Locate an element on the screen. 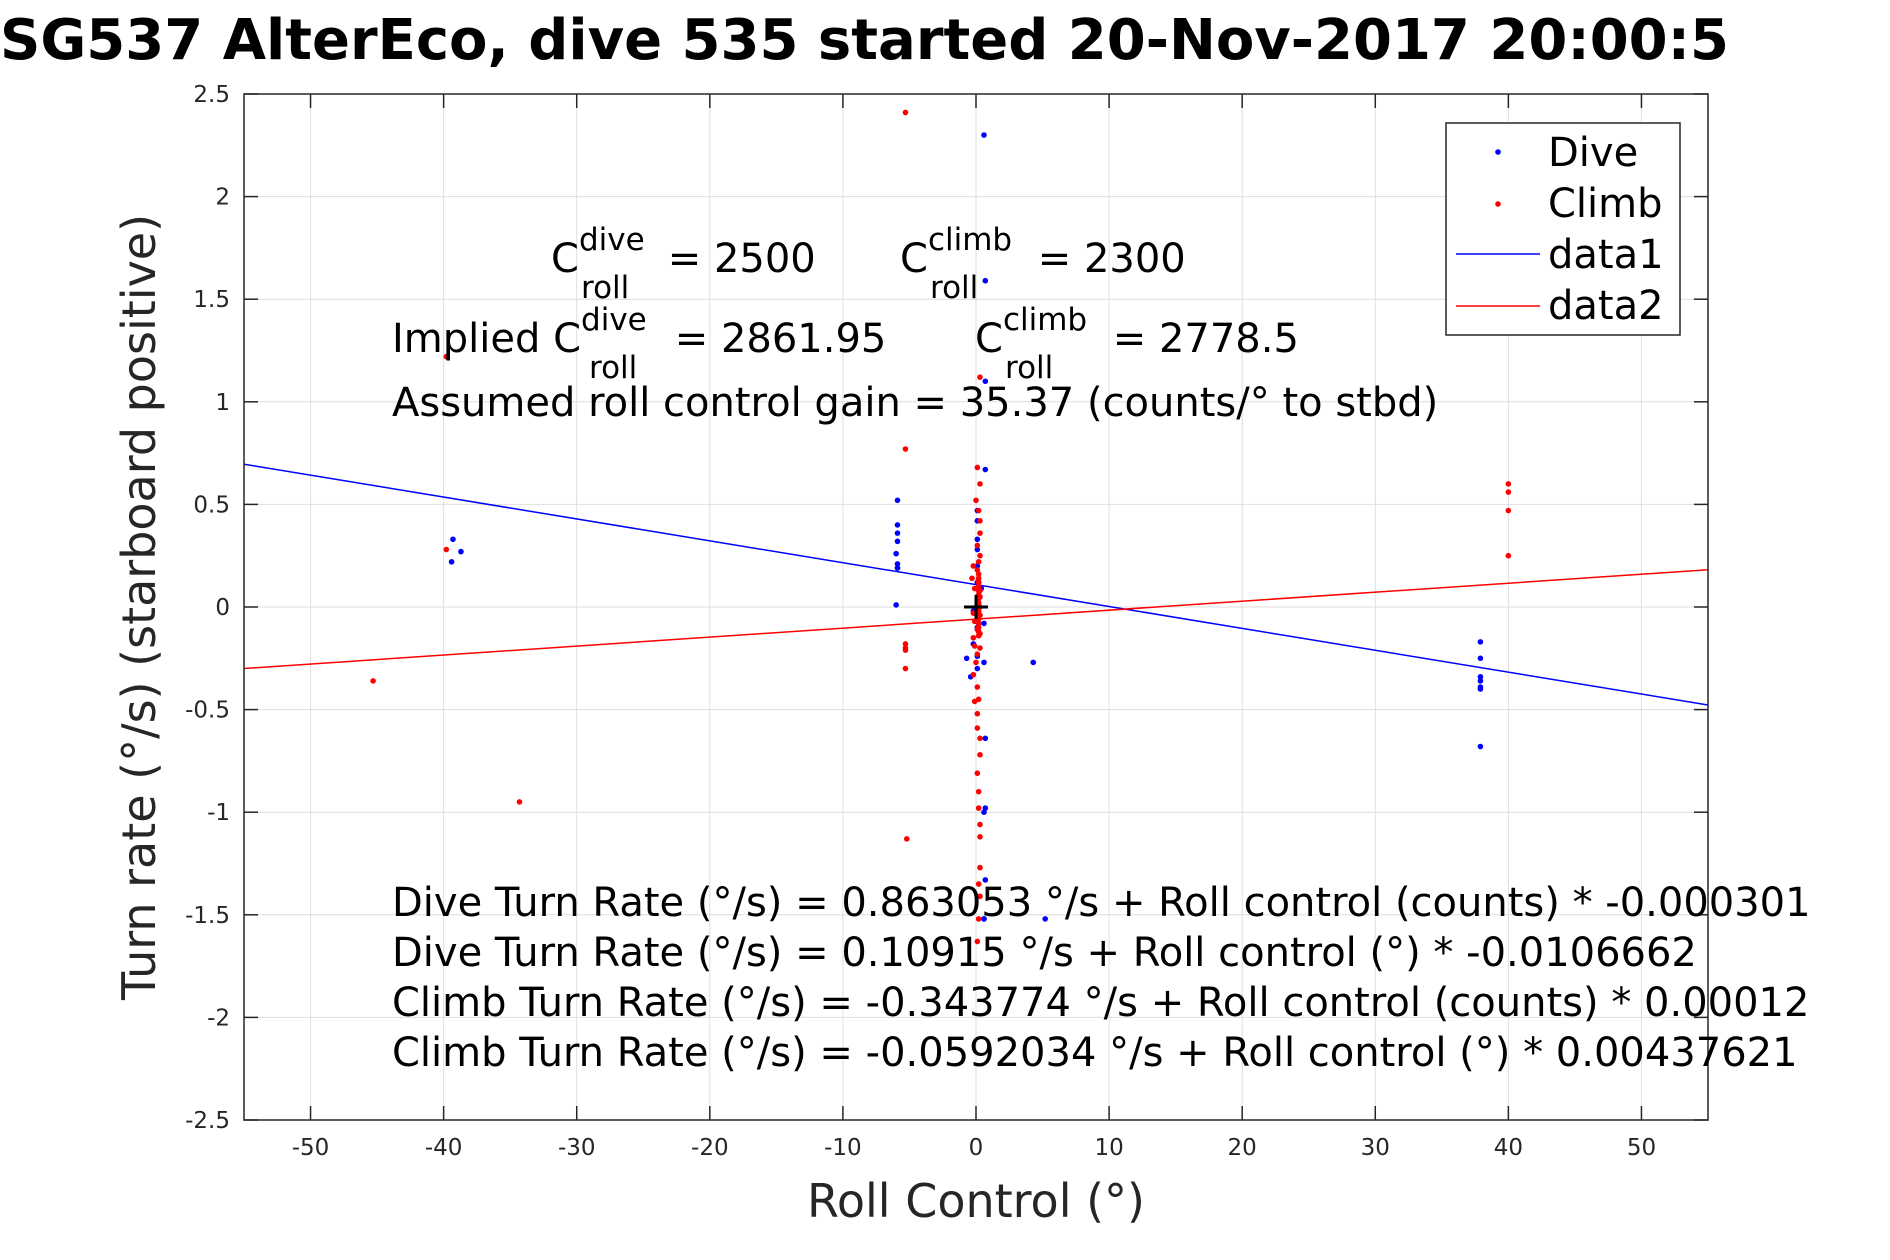 The image size is (1890, 1260). x-tick-label: -20 is located at coordinates (710, 1148).